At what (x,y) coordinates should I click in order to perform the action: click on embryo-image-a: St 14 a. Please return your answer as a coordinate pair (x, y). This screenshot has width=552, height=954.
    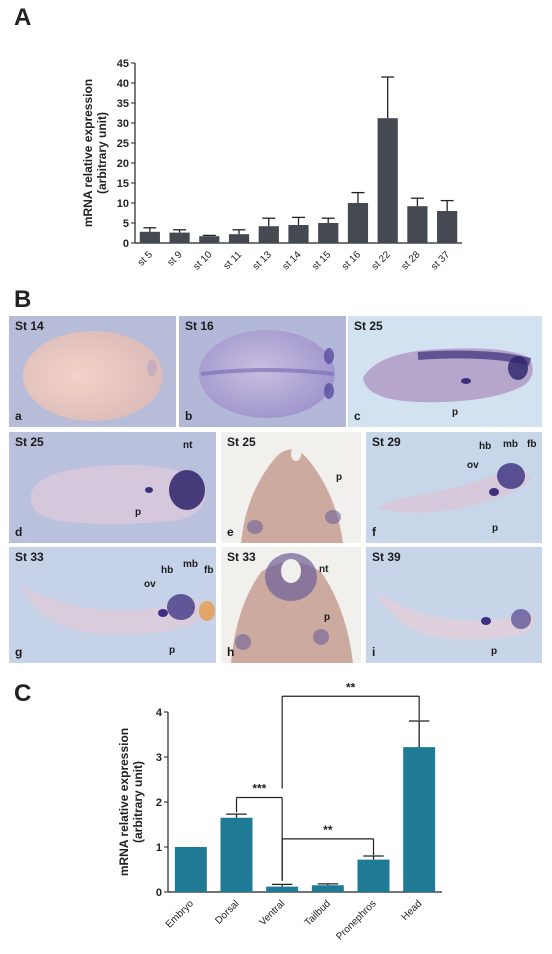
    Looking at the image, I should click on (92, 371).